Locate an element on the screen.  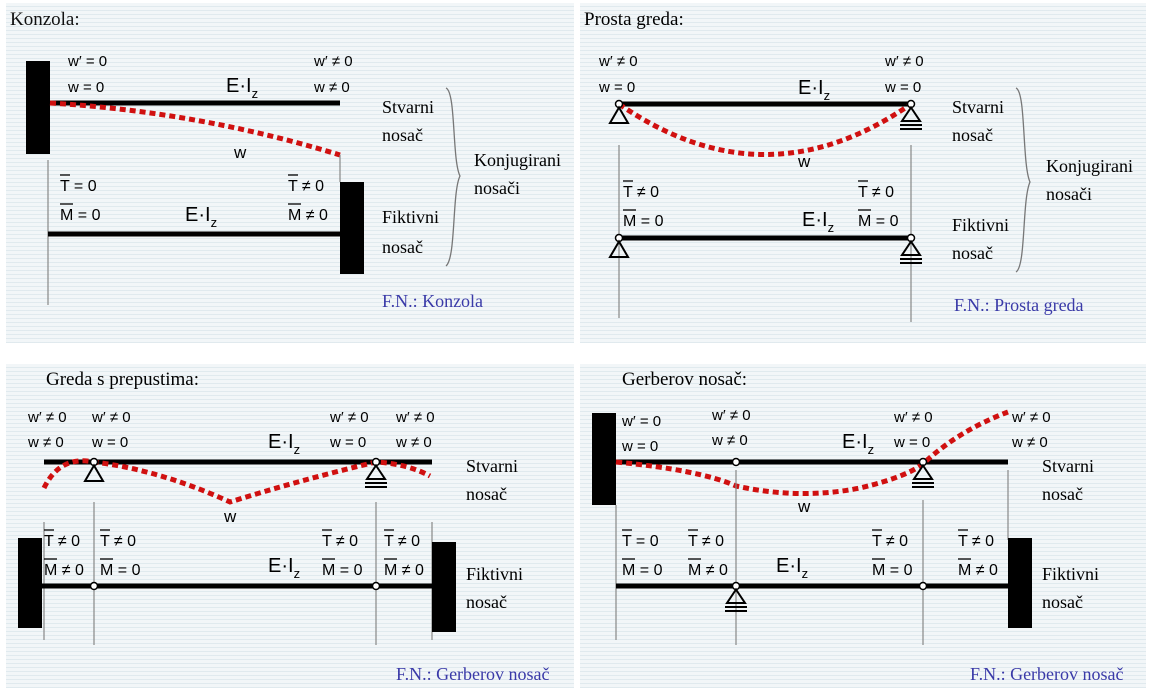
konzola-fixed-support-left is located at coordinates (38, 107).